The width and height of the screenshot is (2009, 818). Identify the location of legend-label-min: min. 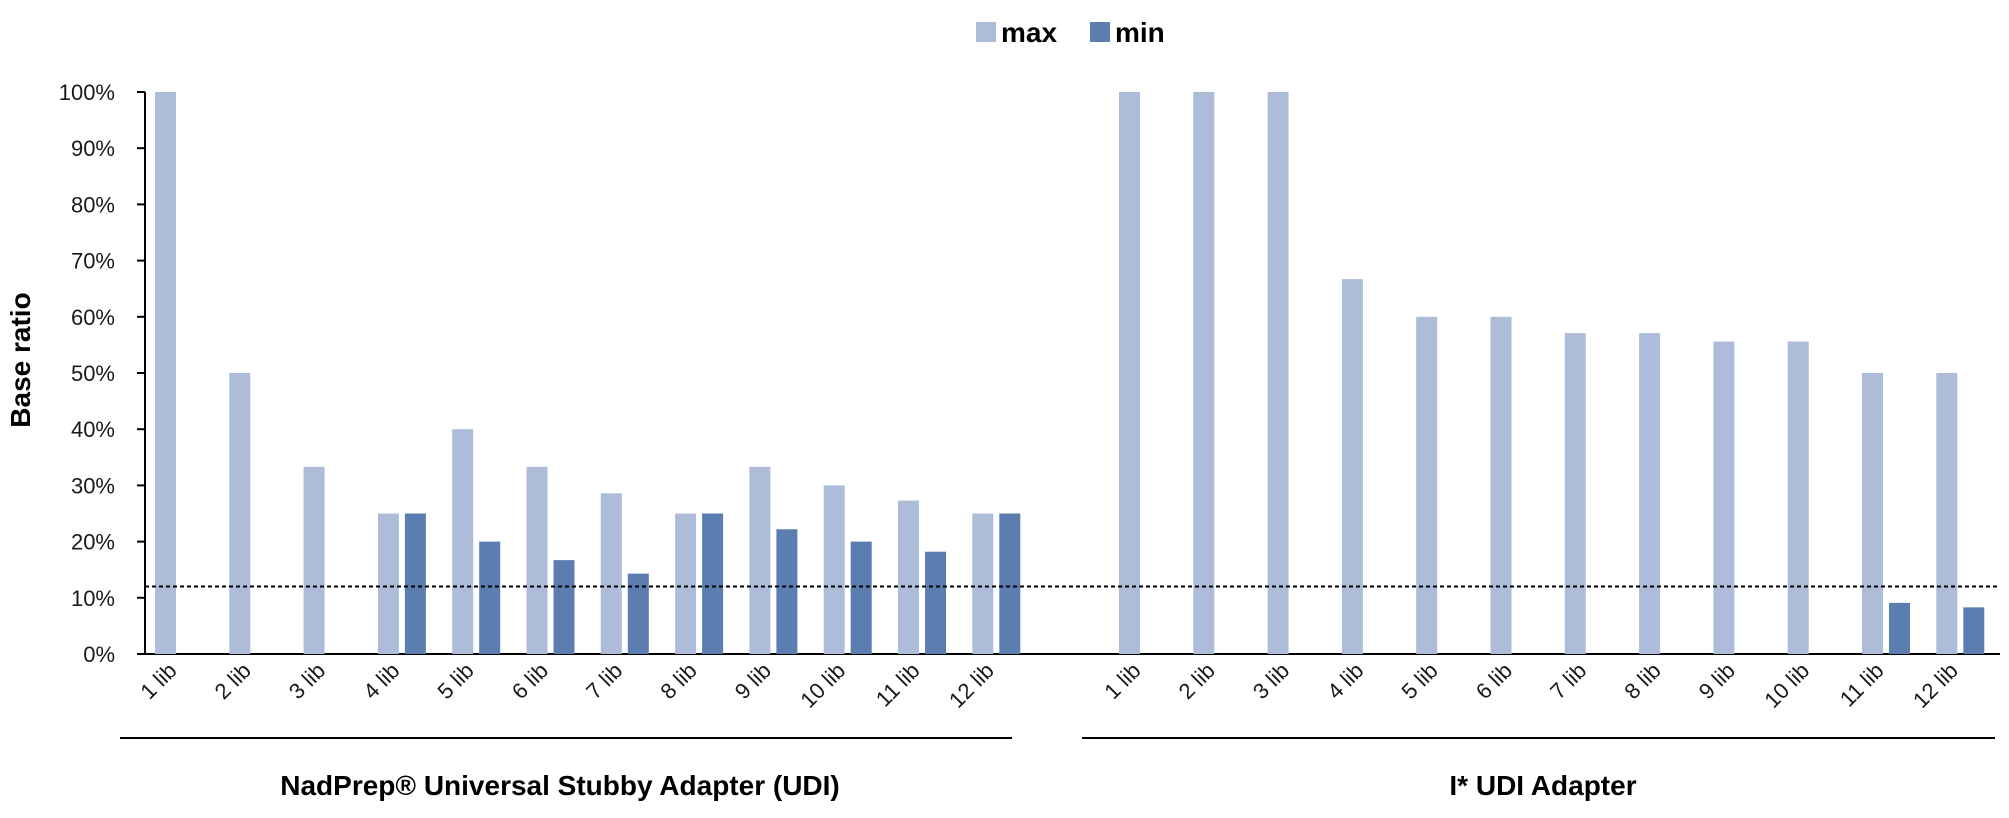
(1140, 32).